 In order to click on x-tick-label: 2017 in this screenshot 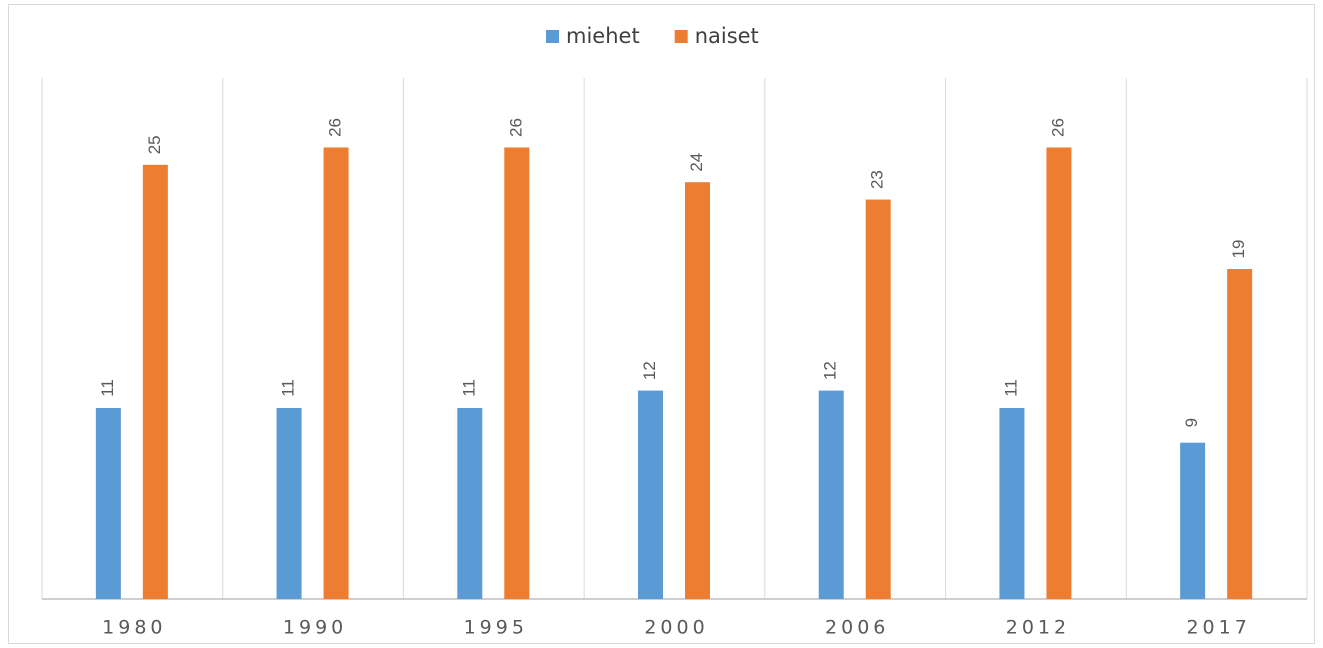, I will do `click(1218, 628)`.